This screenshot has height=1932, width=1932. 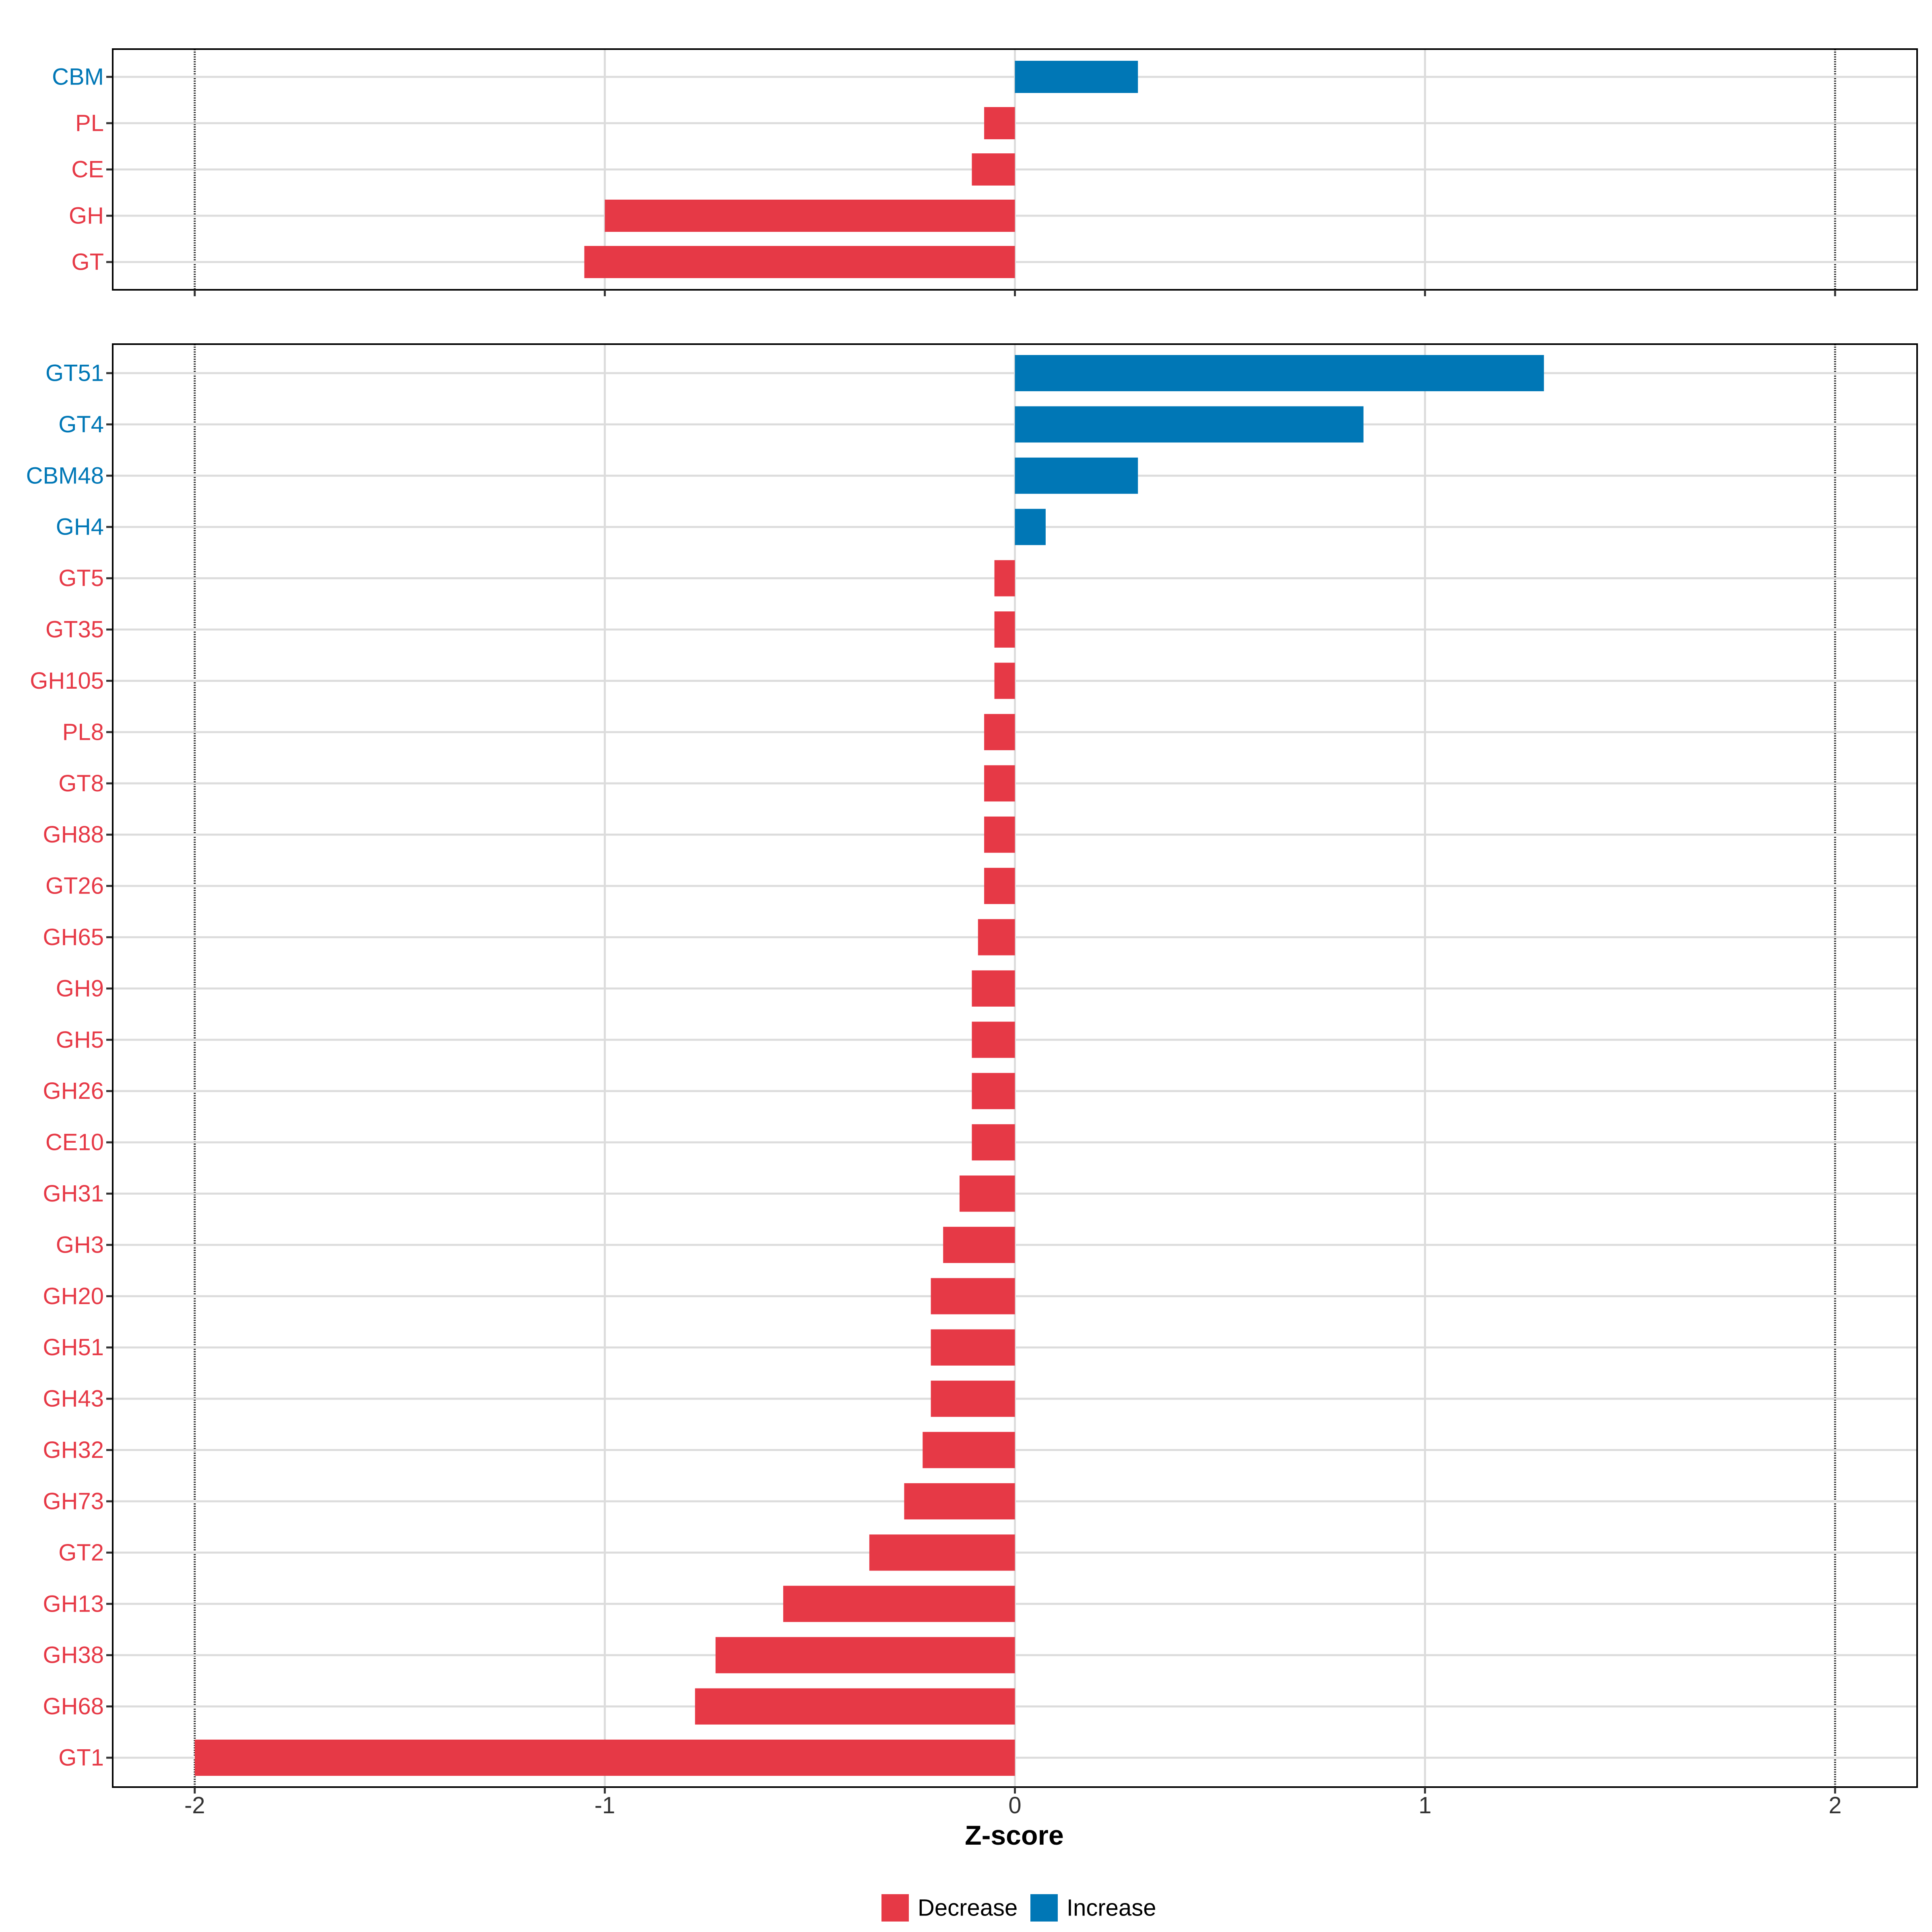 I want to click on bar-gh, so click(x=810, y=216).